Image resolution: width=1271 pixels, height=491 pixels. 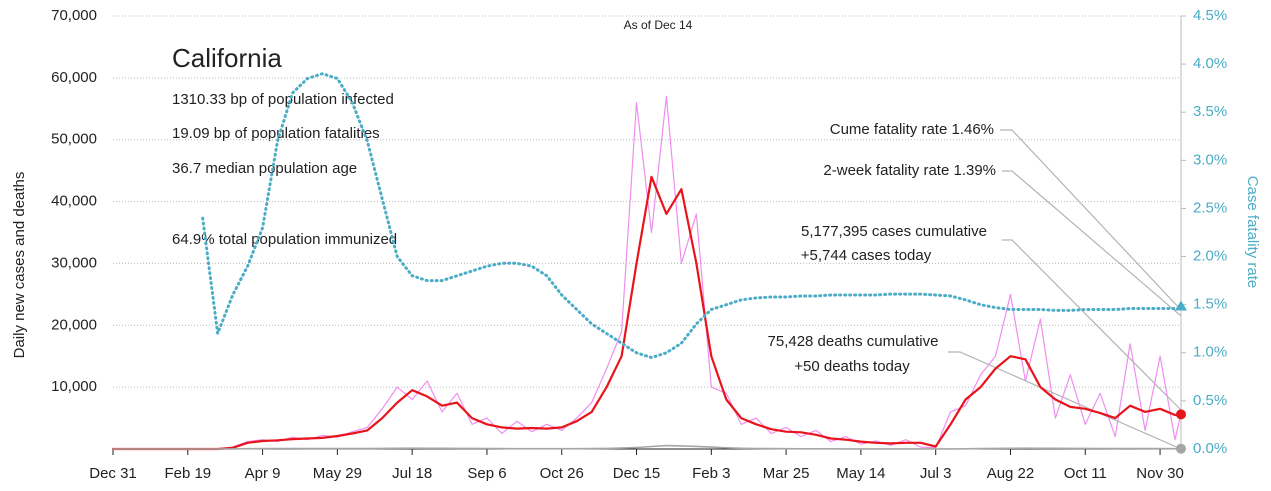 What do you see at coordinates (658, 25) in the screenshot?
I see `subtitle: As of Dec 14` at bounding box center [658, 25].